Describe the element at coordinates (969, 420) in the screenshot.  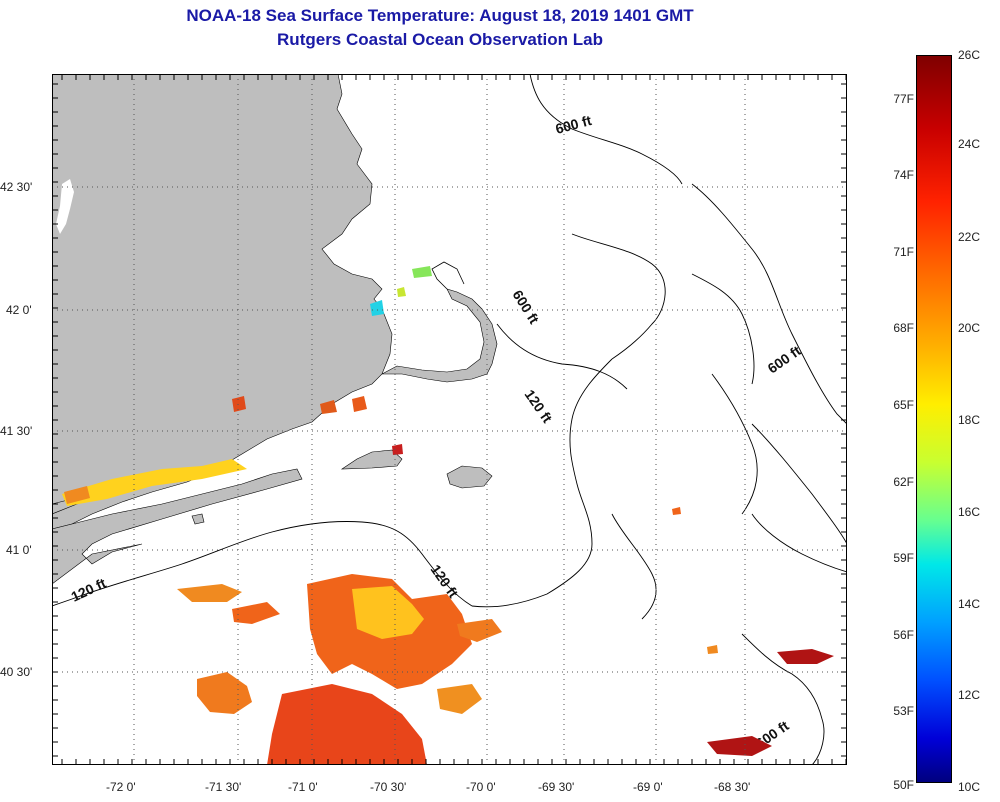
I see `colorbar-c-label: 18C` at that location.